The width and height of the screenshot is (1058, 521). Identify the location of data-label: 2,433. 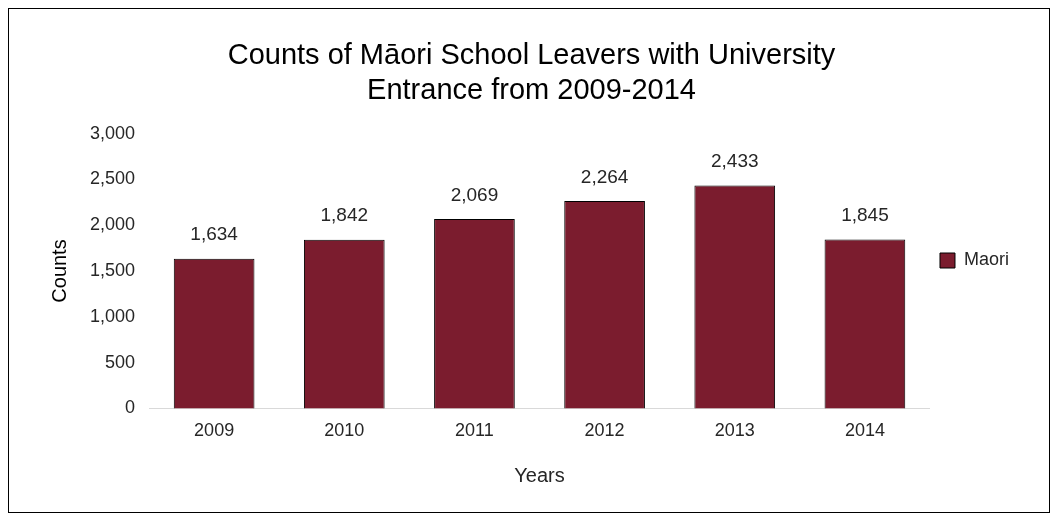
(734, 161).